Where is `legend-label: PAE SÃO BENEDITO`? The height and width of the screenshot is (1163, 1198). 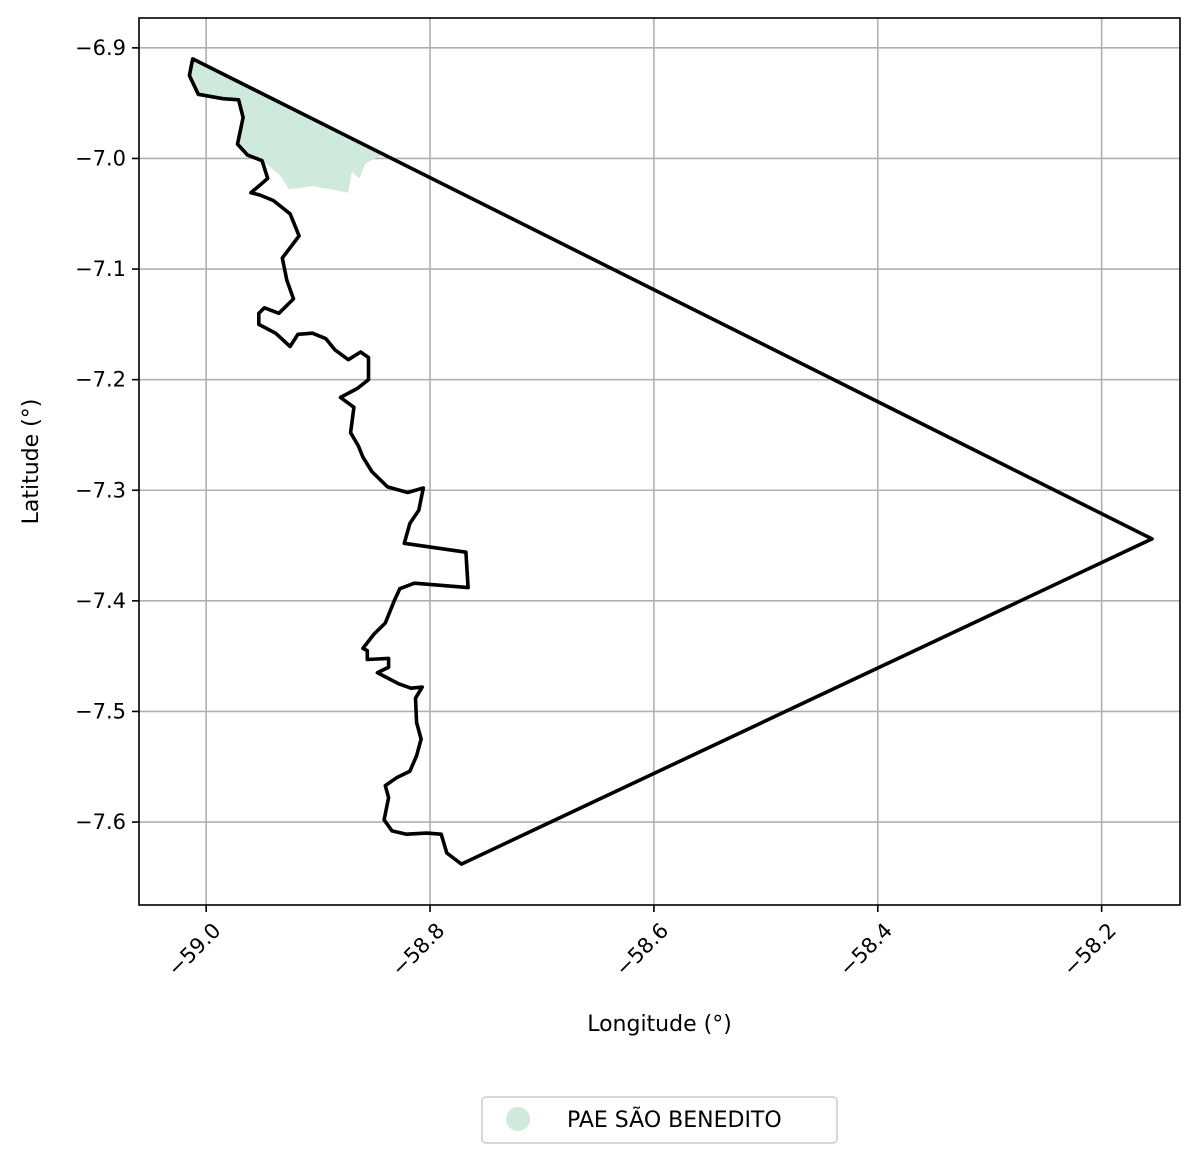
legend-label: PAE SÃO BENEDITO is located at coordinates (674, 1119).